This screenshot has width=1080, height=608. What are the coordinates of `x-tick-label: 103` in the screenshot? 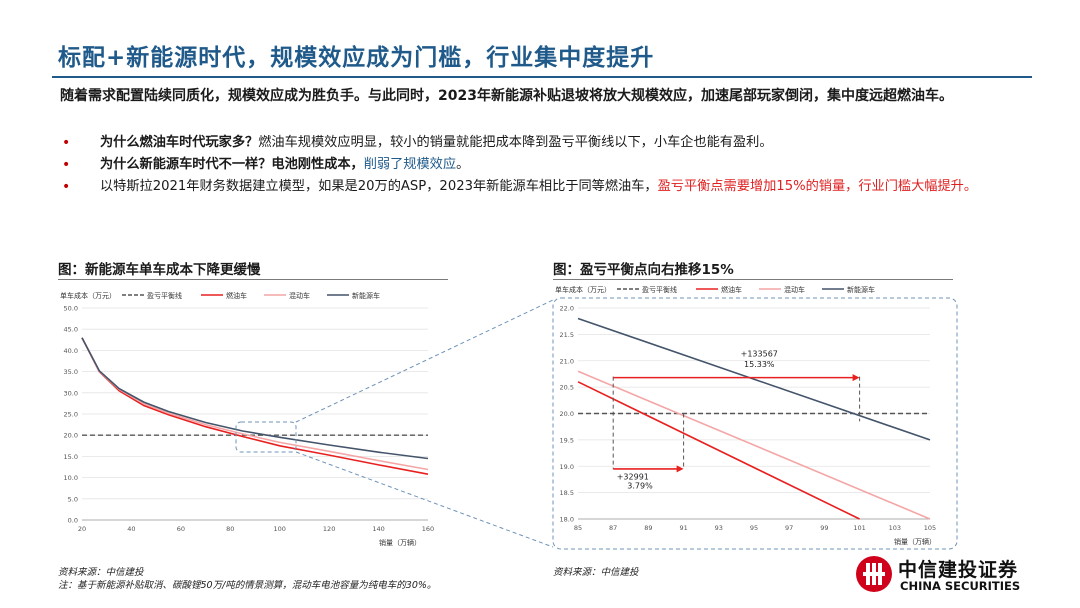 It's located at (895, 528).